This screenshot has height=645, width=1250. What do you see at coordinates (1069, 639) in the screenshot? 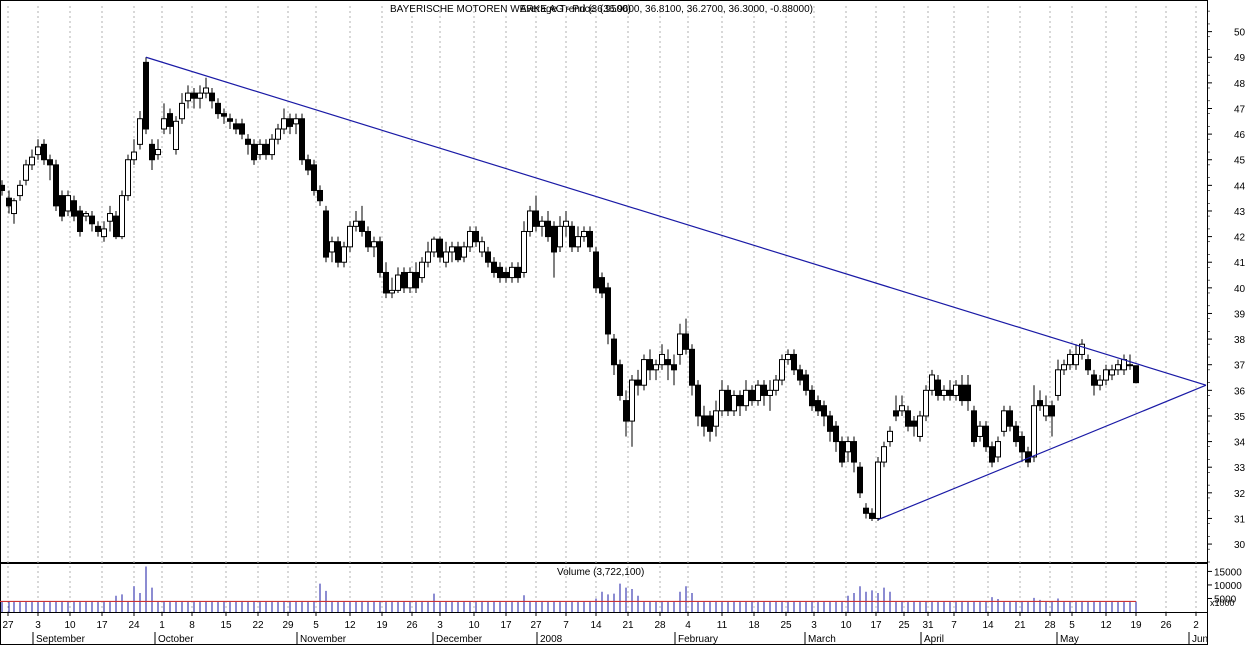
I see `x-month-label: May` at bounding box center [1069, 639].